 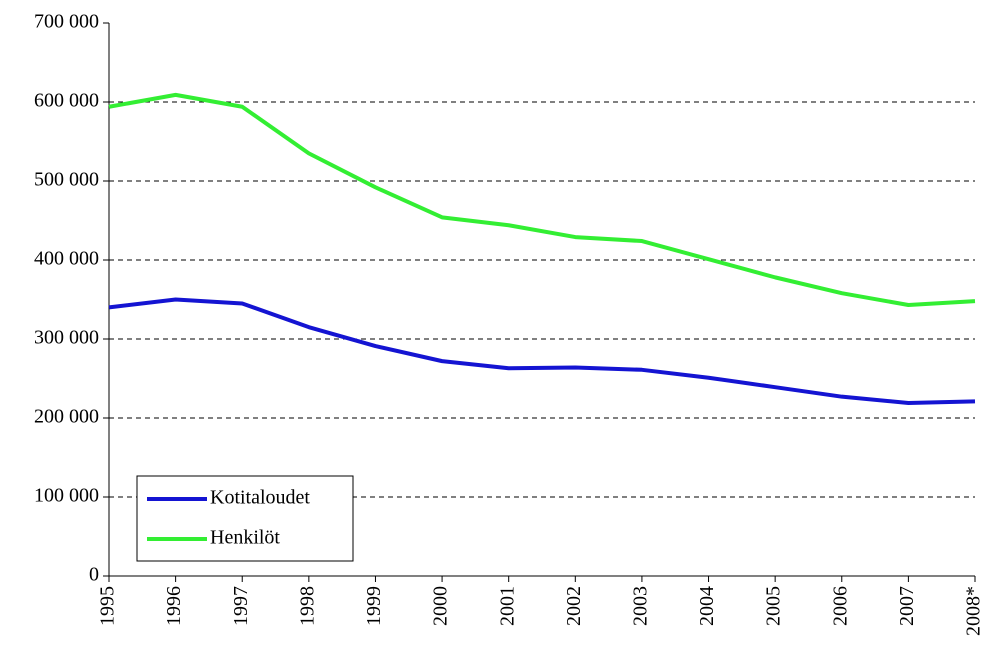 I want to click on line, so click(x=542, y=351).